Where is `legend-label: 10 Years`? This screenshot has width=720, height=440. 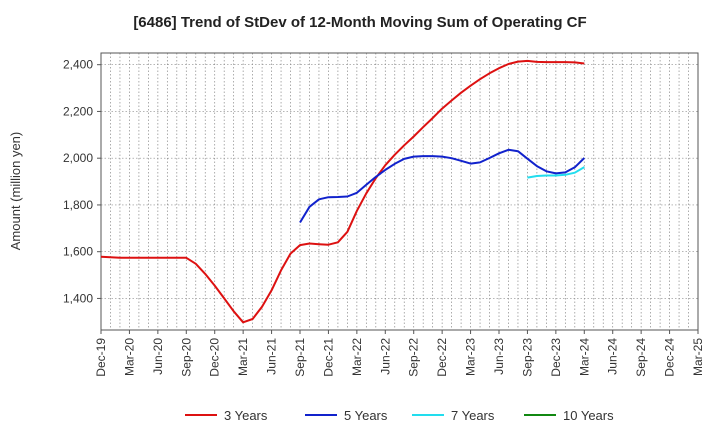 legend-label: 10 Years is located at coordinates (588, 415).